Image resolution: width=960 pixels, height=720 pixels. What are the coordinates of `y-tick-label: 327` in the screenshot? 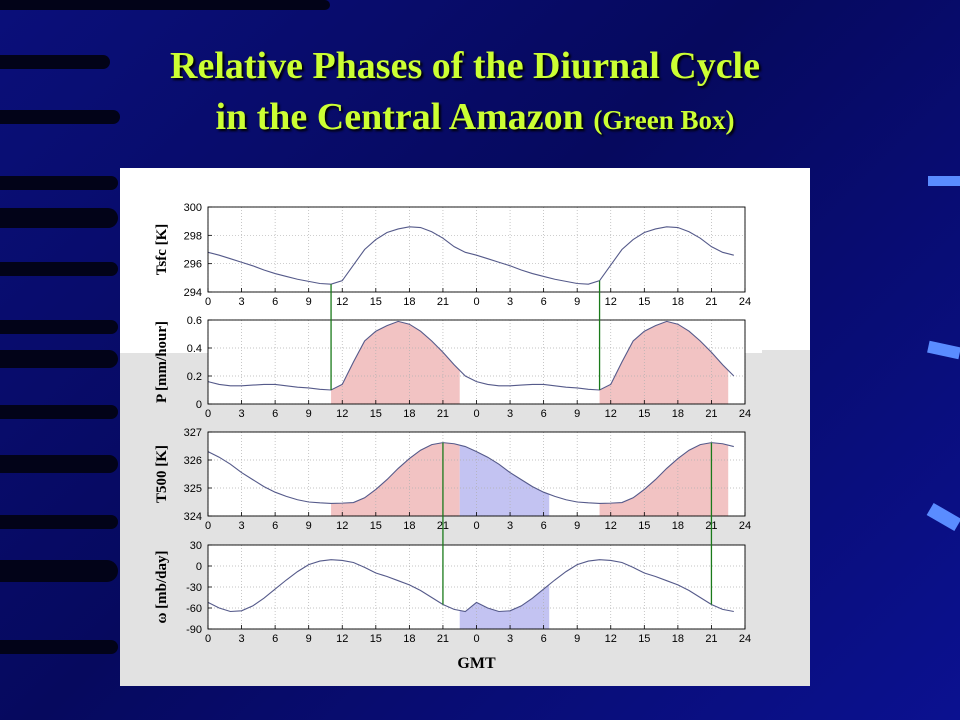 It's located at (193, 433).